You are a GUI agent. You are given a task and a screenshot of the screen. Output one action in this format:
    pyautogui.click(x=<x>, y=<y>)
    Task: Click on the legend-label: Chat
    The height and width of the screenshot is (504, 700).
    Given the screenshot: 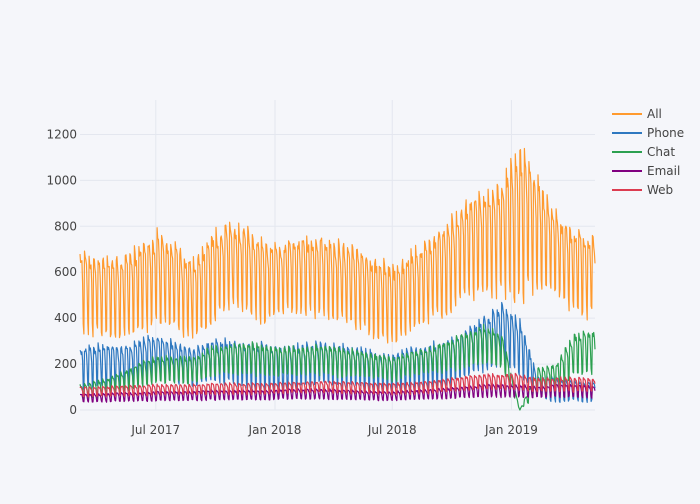 What is the action you would take?
    pyautogui.click(x=661, y=152)
    